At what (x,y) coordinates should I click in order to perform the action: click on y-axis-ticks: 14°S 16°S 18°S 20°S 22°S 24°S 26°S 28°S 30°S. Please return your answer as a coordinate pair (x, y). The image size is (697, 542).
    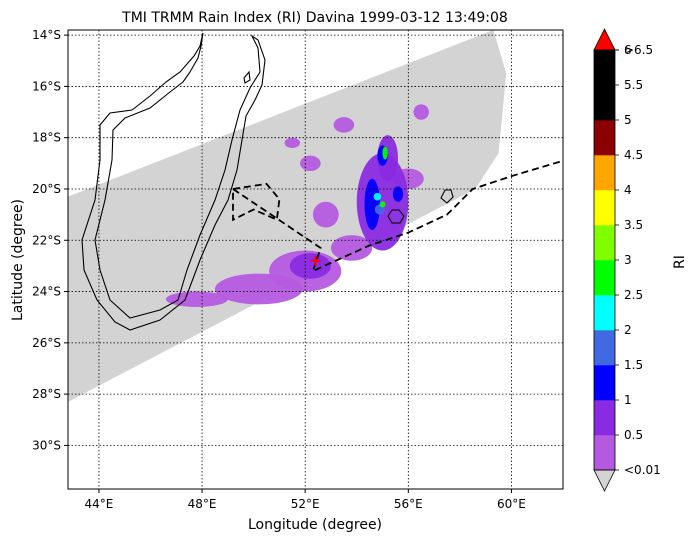
    Looking at the image, I should click on (50, 240).